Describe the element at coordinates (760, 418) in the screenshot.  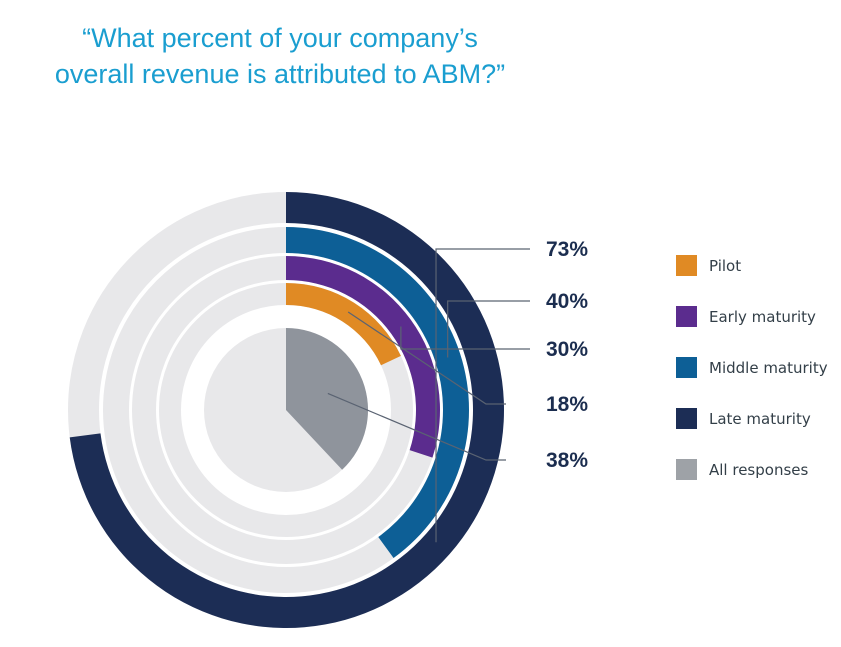
I see `legend-label-late-maturity: Late maturity` at that location.